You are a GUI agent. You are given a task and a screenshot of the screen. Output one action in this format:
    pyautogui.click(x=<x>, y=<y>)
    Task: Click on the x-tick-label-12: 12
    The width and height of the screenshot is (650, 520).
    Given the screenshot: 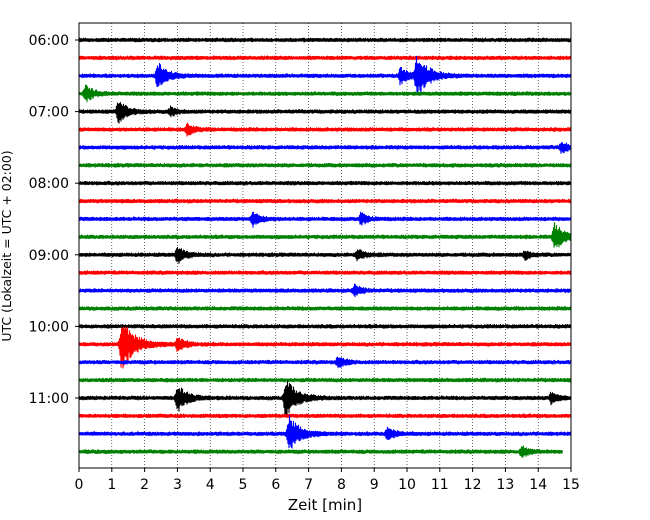 What is the action you would take?
    pyautogui.click(x=473, y=485)
    